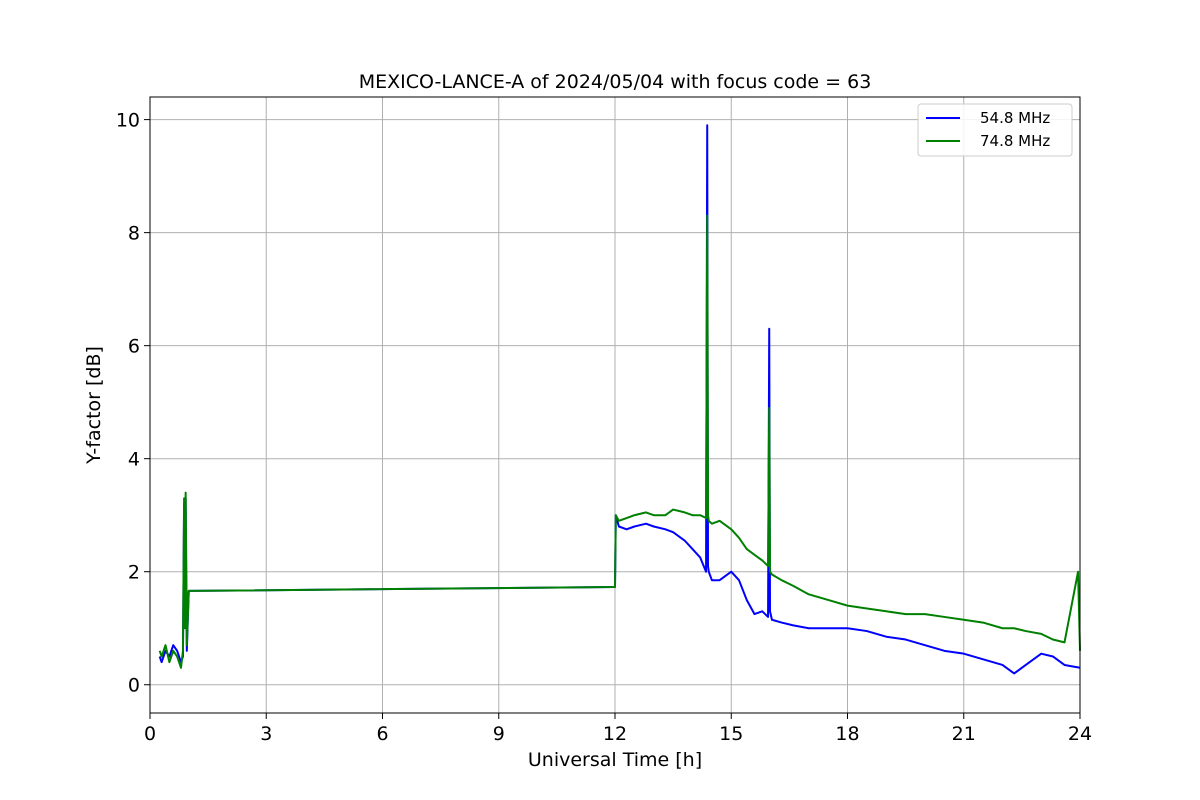 The width and height of the screenshot is (1200, 800). Describe the element at coordinates (266, 734) in the screenshot. I see `x-tick-label: 3` at that location.